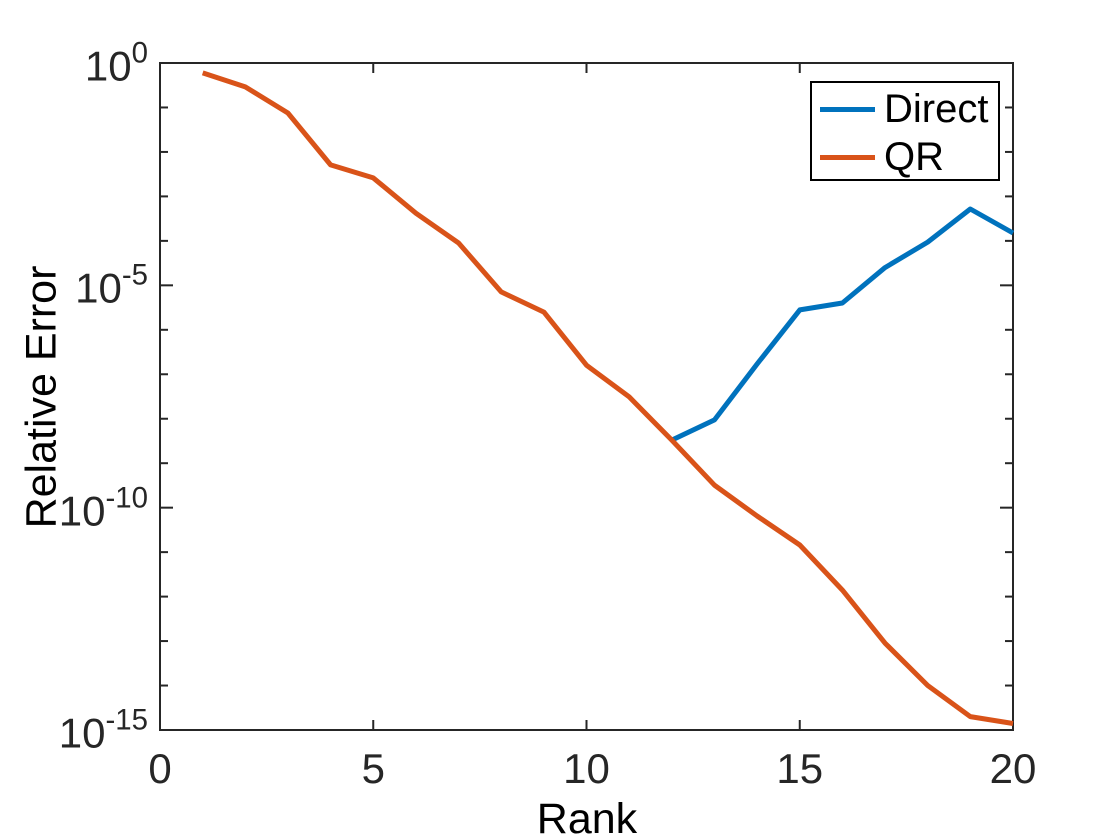 The width and height of the screenshot is (1120, 840). What do you see at coordinates (586, 768) in the screenshot?
I see `x-tick-label: 10` at bounding box center [586, 768].